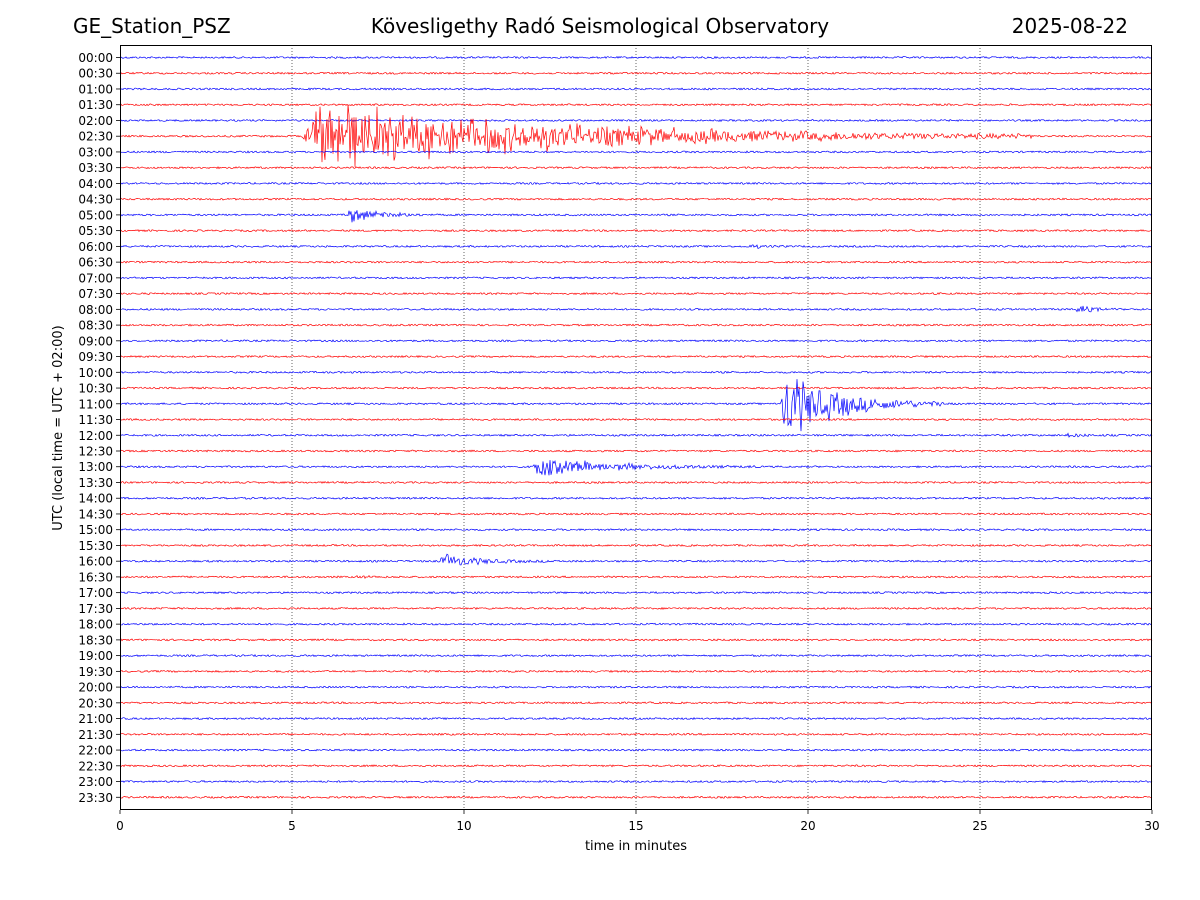 This screenshot has width=1200, height=900. What do you see at coordinates (95, 656) in the screenshot?
I see `y-tick-label: 19:00` at bounding box center [95, 656].